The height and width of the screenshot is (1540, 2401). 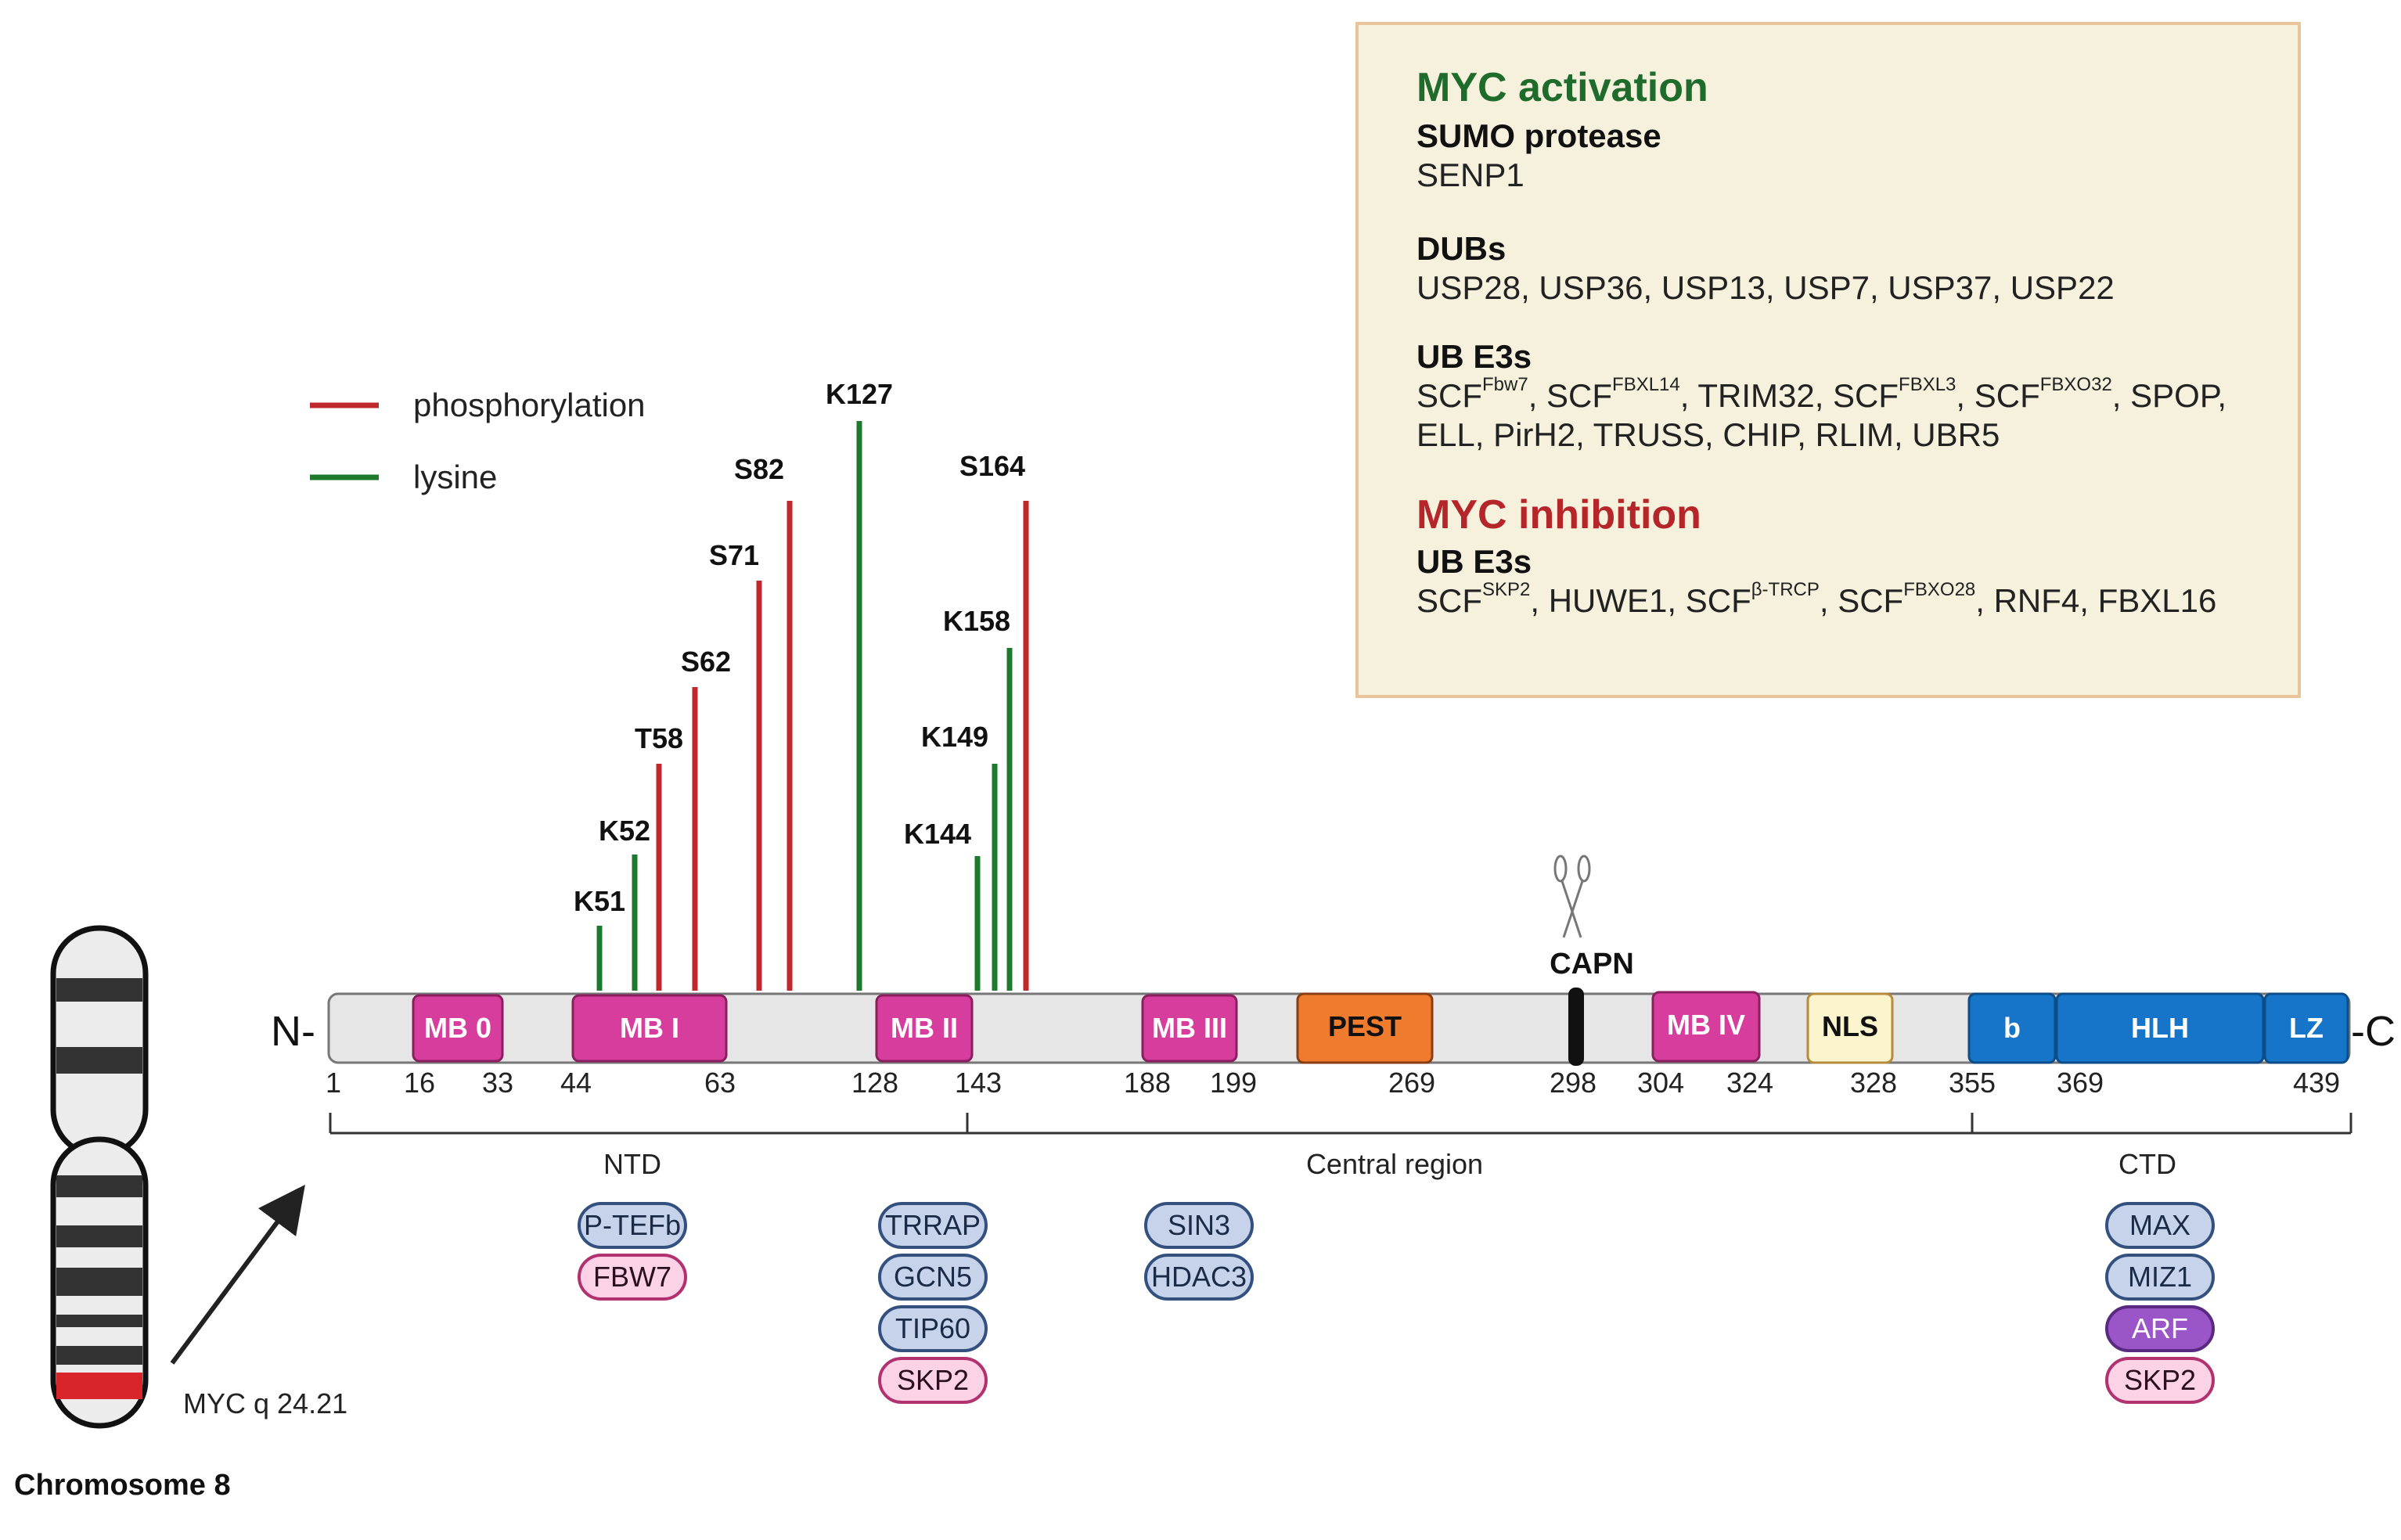 I want to click on partner-label-trrap: TRRAP, so click(x=933, y=1225).